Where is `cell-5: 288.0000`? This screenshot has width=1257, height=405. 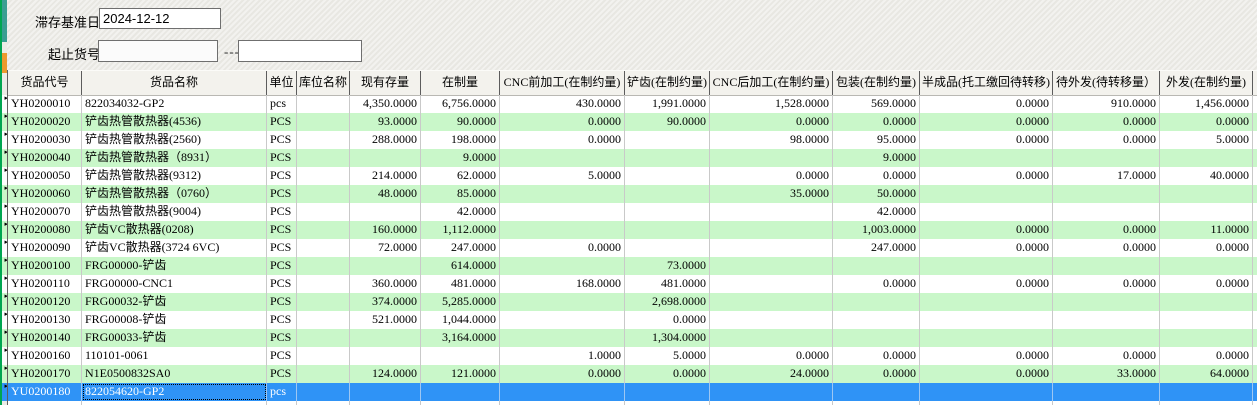
cell-5: 288.0000 is located at coordinates (385, 140).